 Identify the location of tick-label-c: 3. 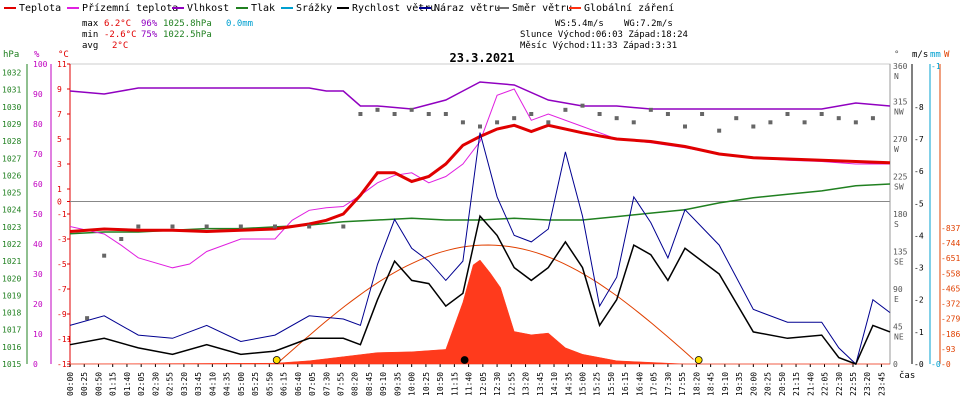
(59, 164).